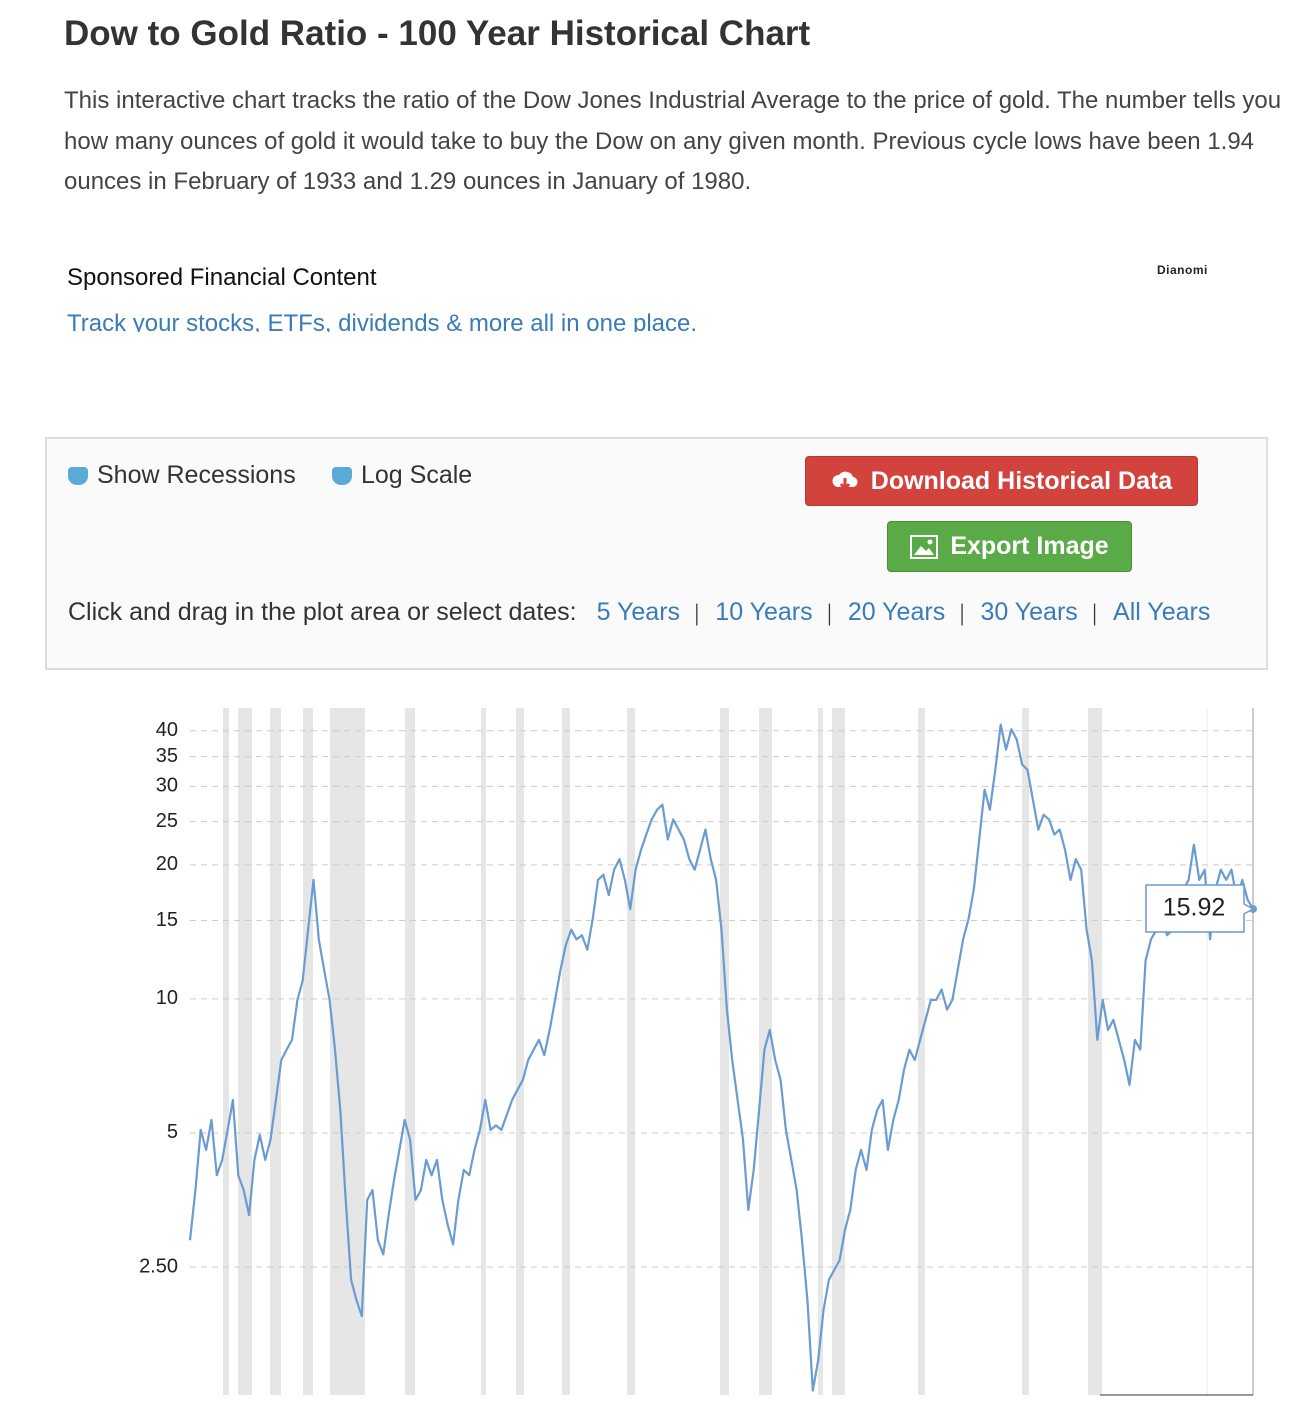  What do you see at coordinates (1194, 908) in the screenshot?
I see `tooltip-label: 15.92` at bounding box center [1194, 908].